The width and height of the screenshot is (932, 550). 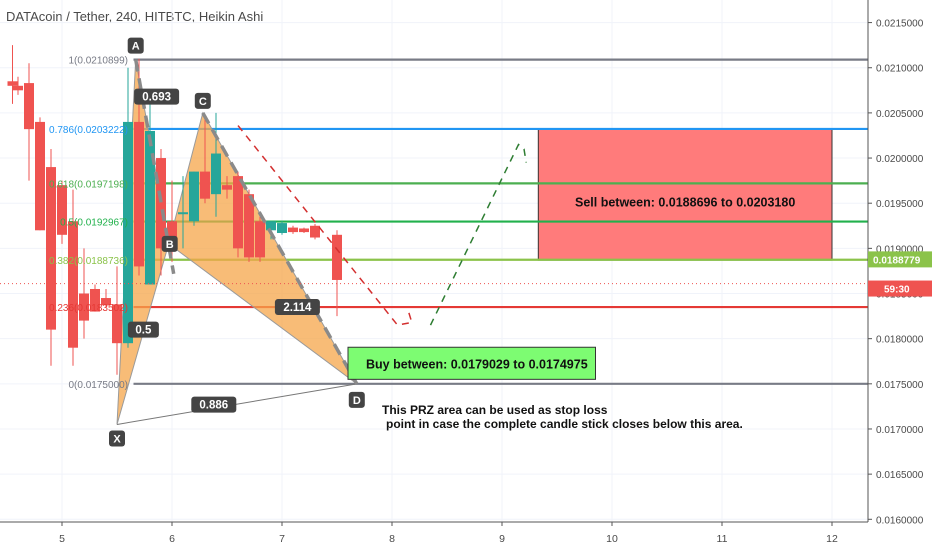 What do you see at coordinates (900, 520) in the screenshot?
I see `y-tick-label: 0.0160000` at bounding box center [900, 520].